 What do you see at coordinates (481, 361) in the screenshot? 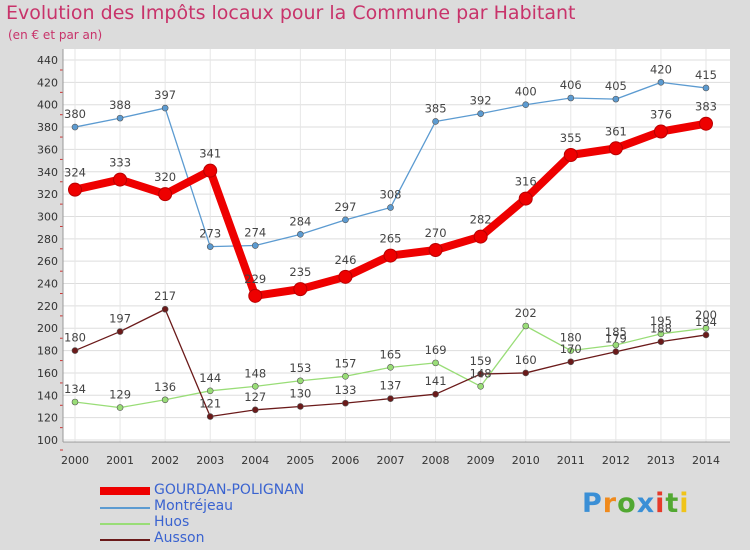
I see `data-label-ausson: 159` at bounding box center [481, 361].